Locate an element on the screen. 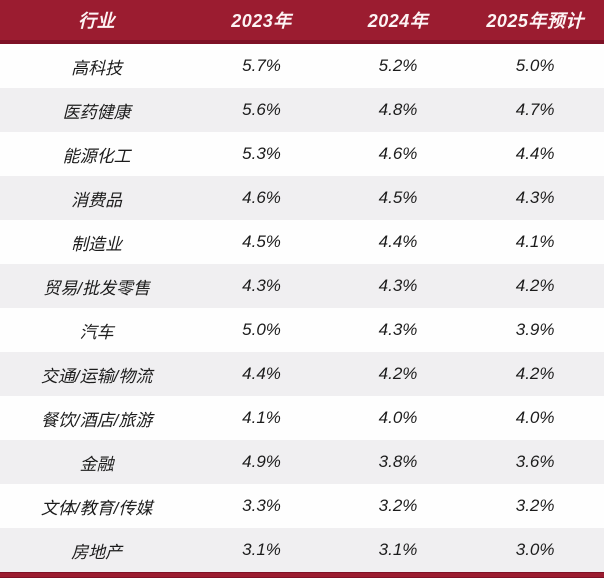 This screenshot has height=582, width=604. table-row: 贸易/批发零售 4.3% 4.3% 4.2% is located at coordinates (302, 286).